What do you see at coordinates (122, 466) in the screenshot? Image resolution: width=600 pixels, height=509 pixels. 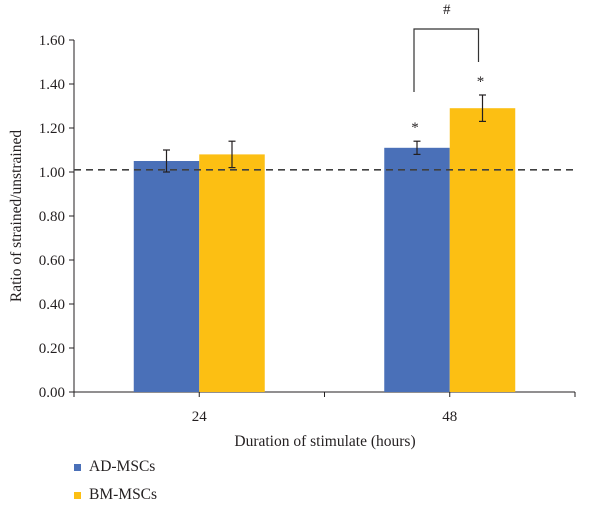 I see `legend-label: AD-MSCs` at bounding box center [122, 466].